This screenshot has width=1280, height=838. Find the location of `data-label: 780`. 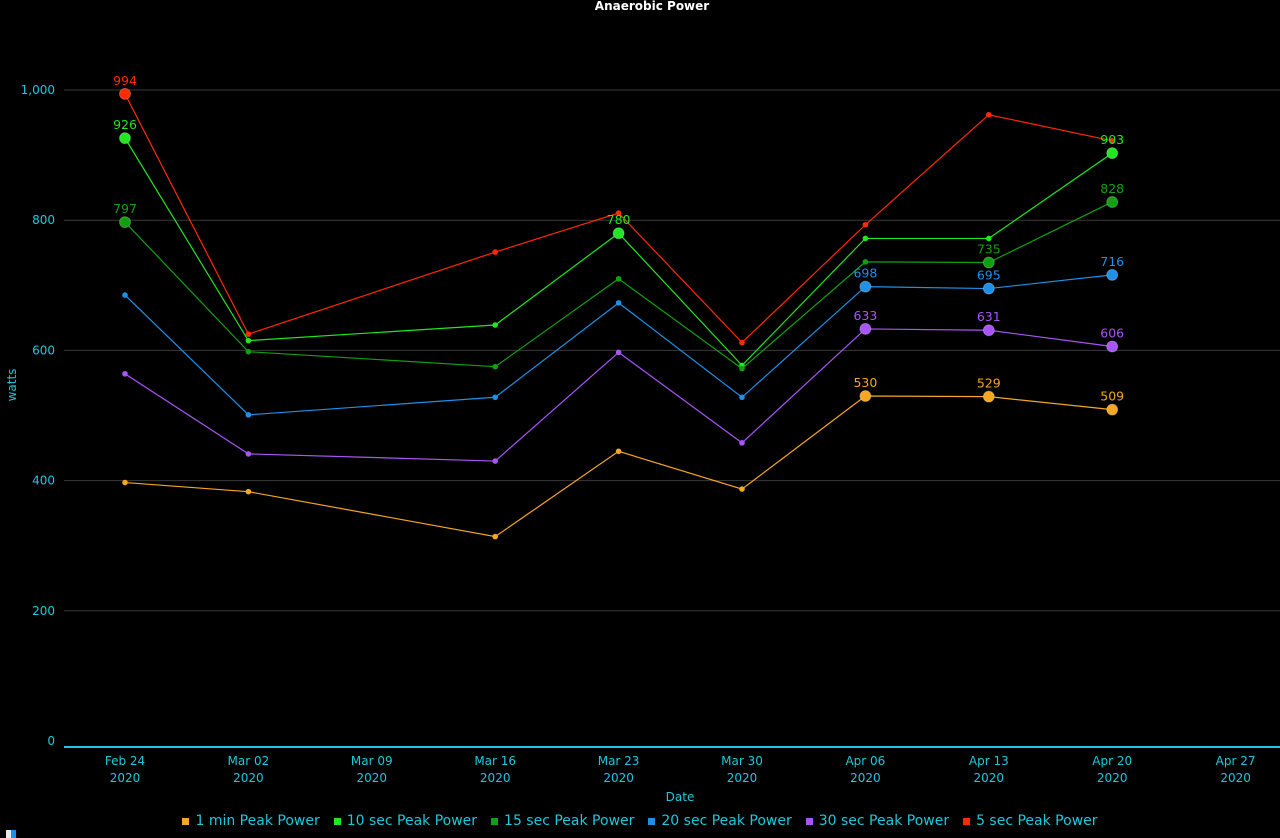

data-label: 780 is located at coordinates (619, 219).